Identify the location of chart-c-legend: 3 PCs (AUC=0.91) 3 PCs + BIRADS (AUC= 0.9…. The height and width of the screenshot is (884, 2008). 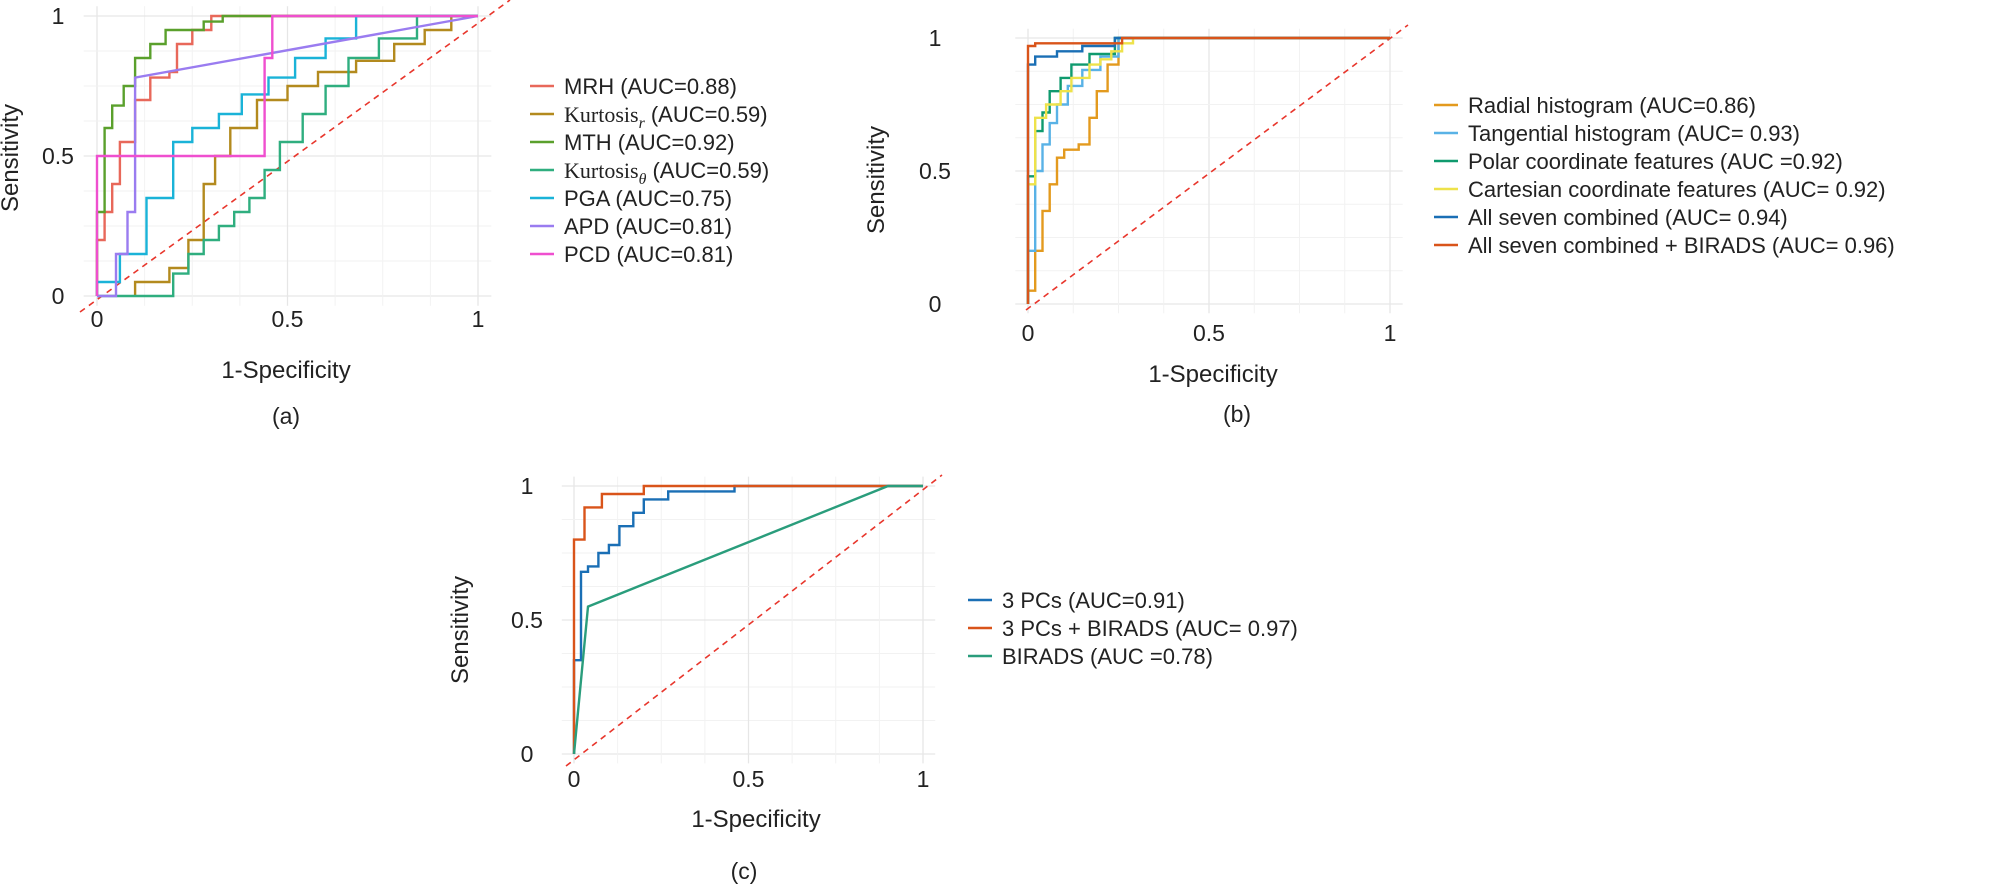
(1133, 628).